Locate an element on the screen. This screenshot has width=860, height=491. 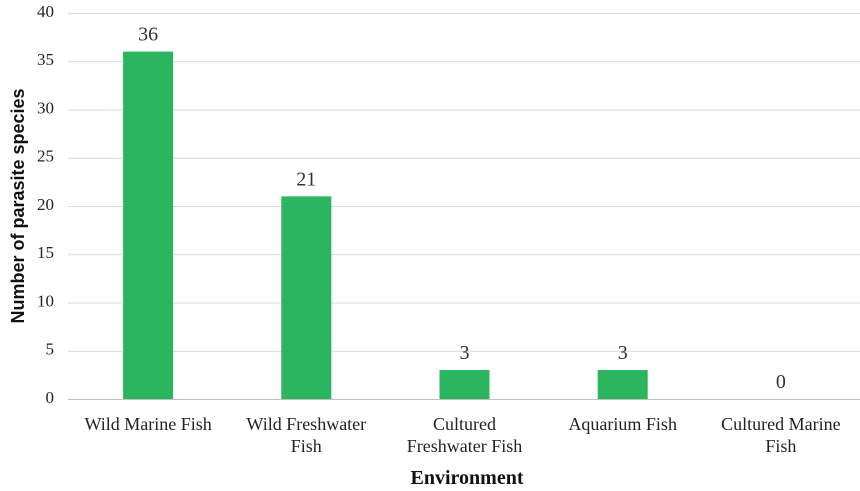
y-tick-label: 10 is located at coordinates (45, 300).